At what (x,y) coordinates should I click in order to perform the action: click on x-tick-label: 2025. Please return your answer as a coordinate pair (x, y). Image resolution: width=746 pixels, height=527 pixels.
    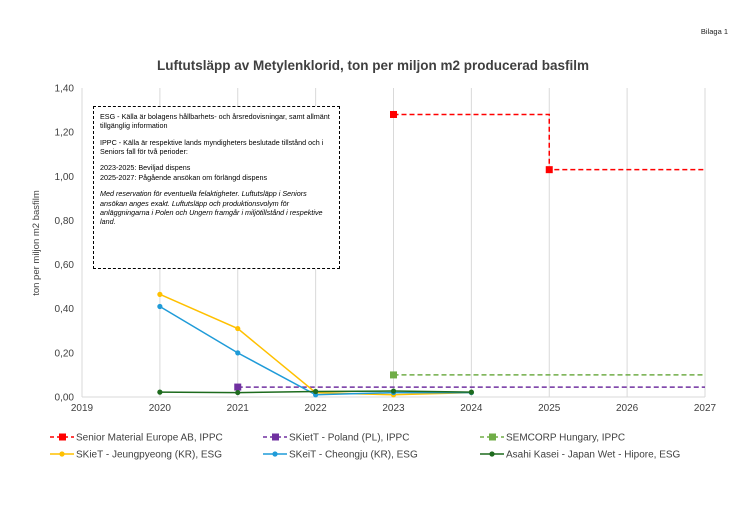
    Looking at the image, I should click on (549, 408).